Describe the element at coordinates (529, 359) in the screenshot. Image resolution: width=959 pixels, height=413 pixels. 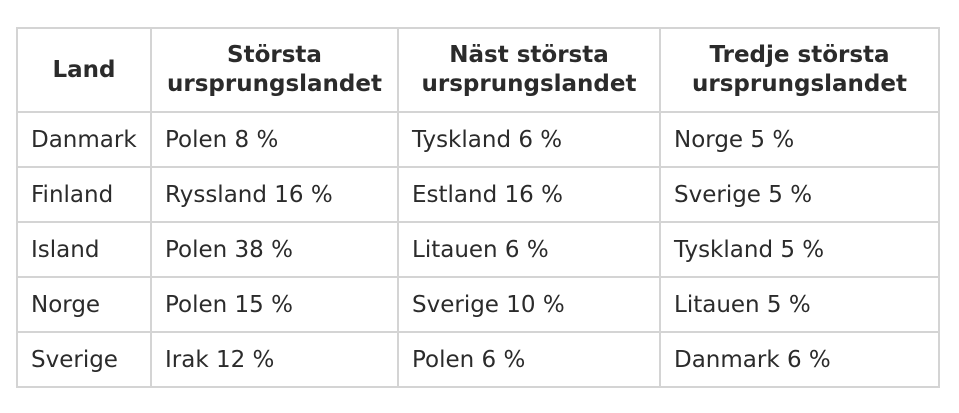
I see `cell-second-largest: Polen 6 %` at that location.